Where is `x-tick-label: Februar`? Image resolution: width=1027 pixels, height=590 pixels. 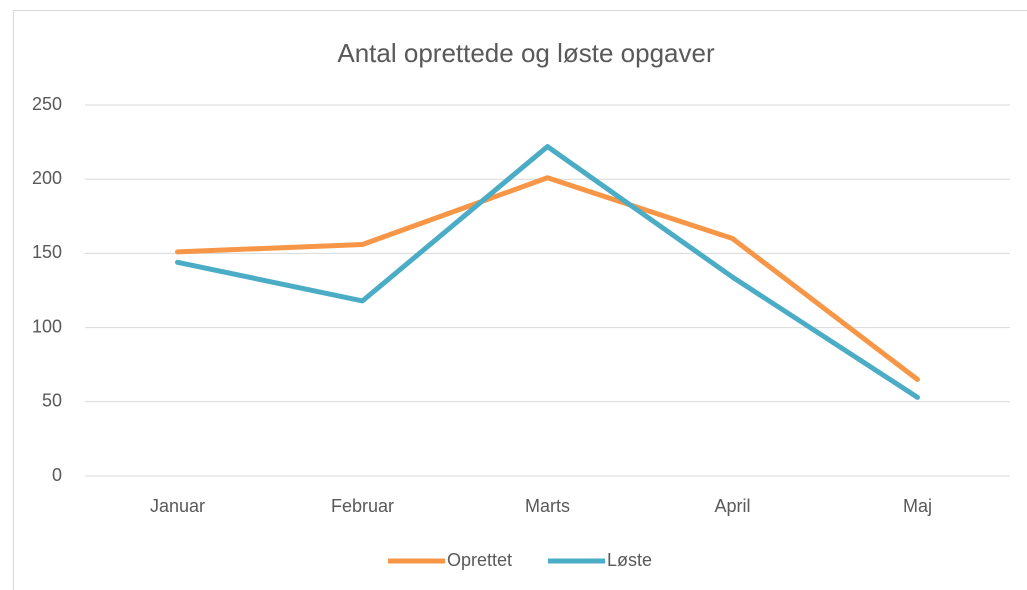
x-tick-label: Februar is located at coordinates (362, 506).